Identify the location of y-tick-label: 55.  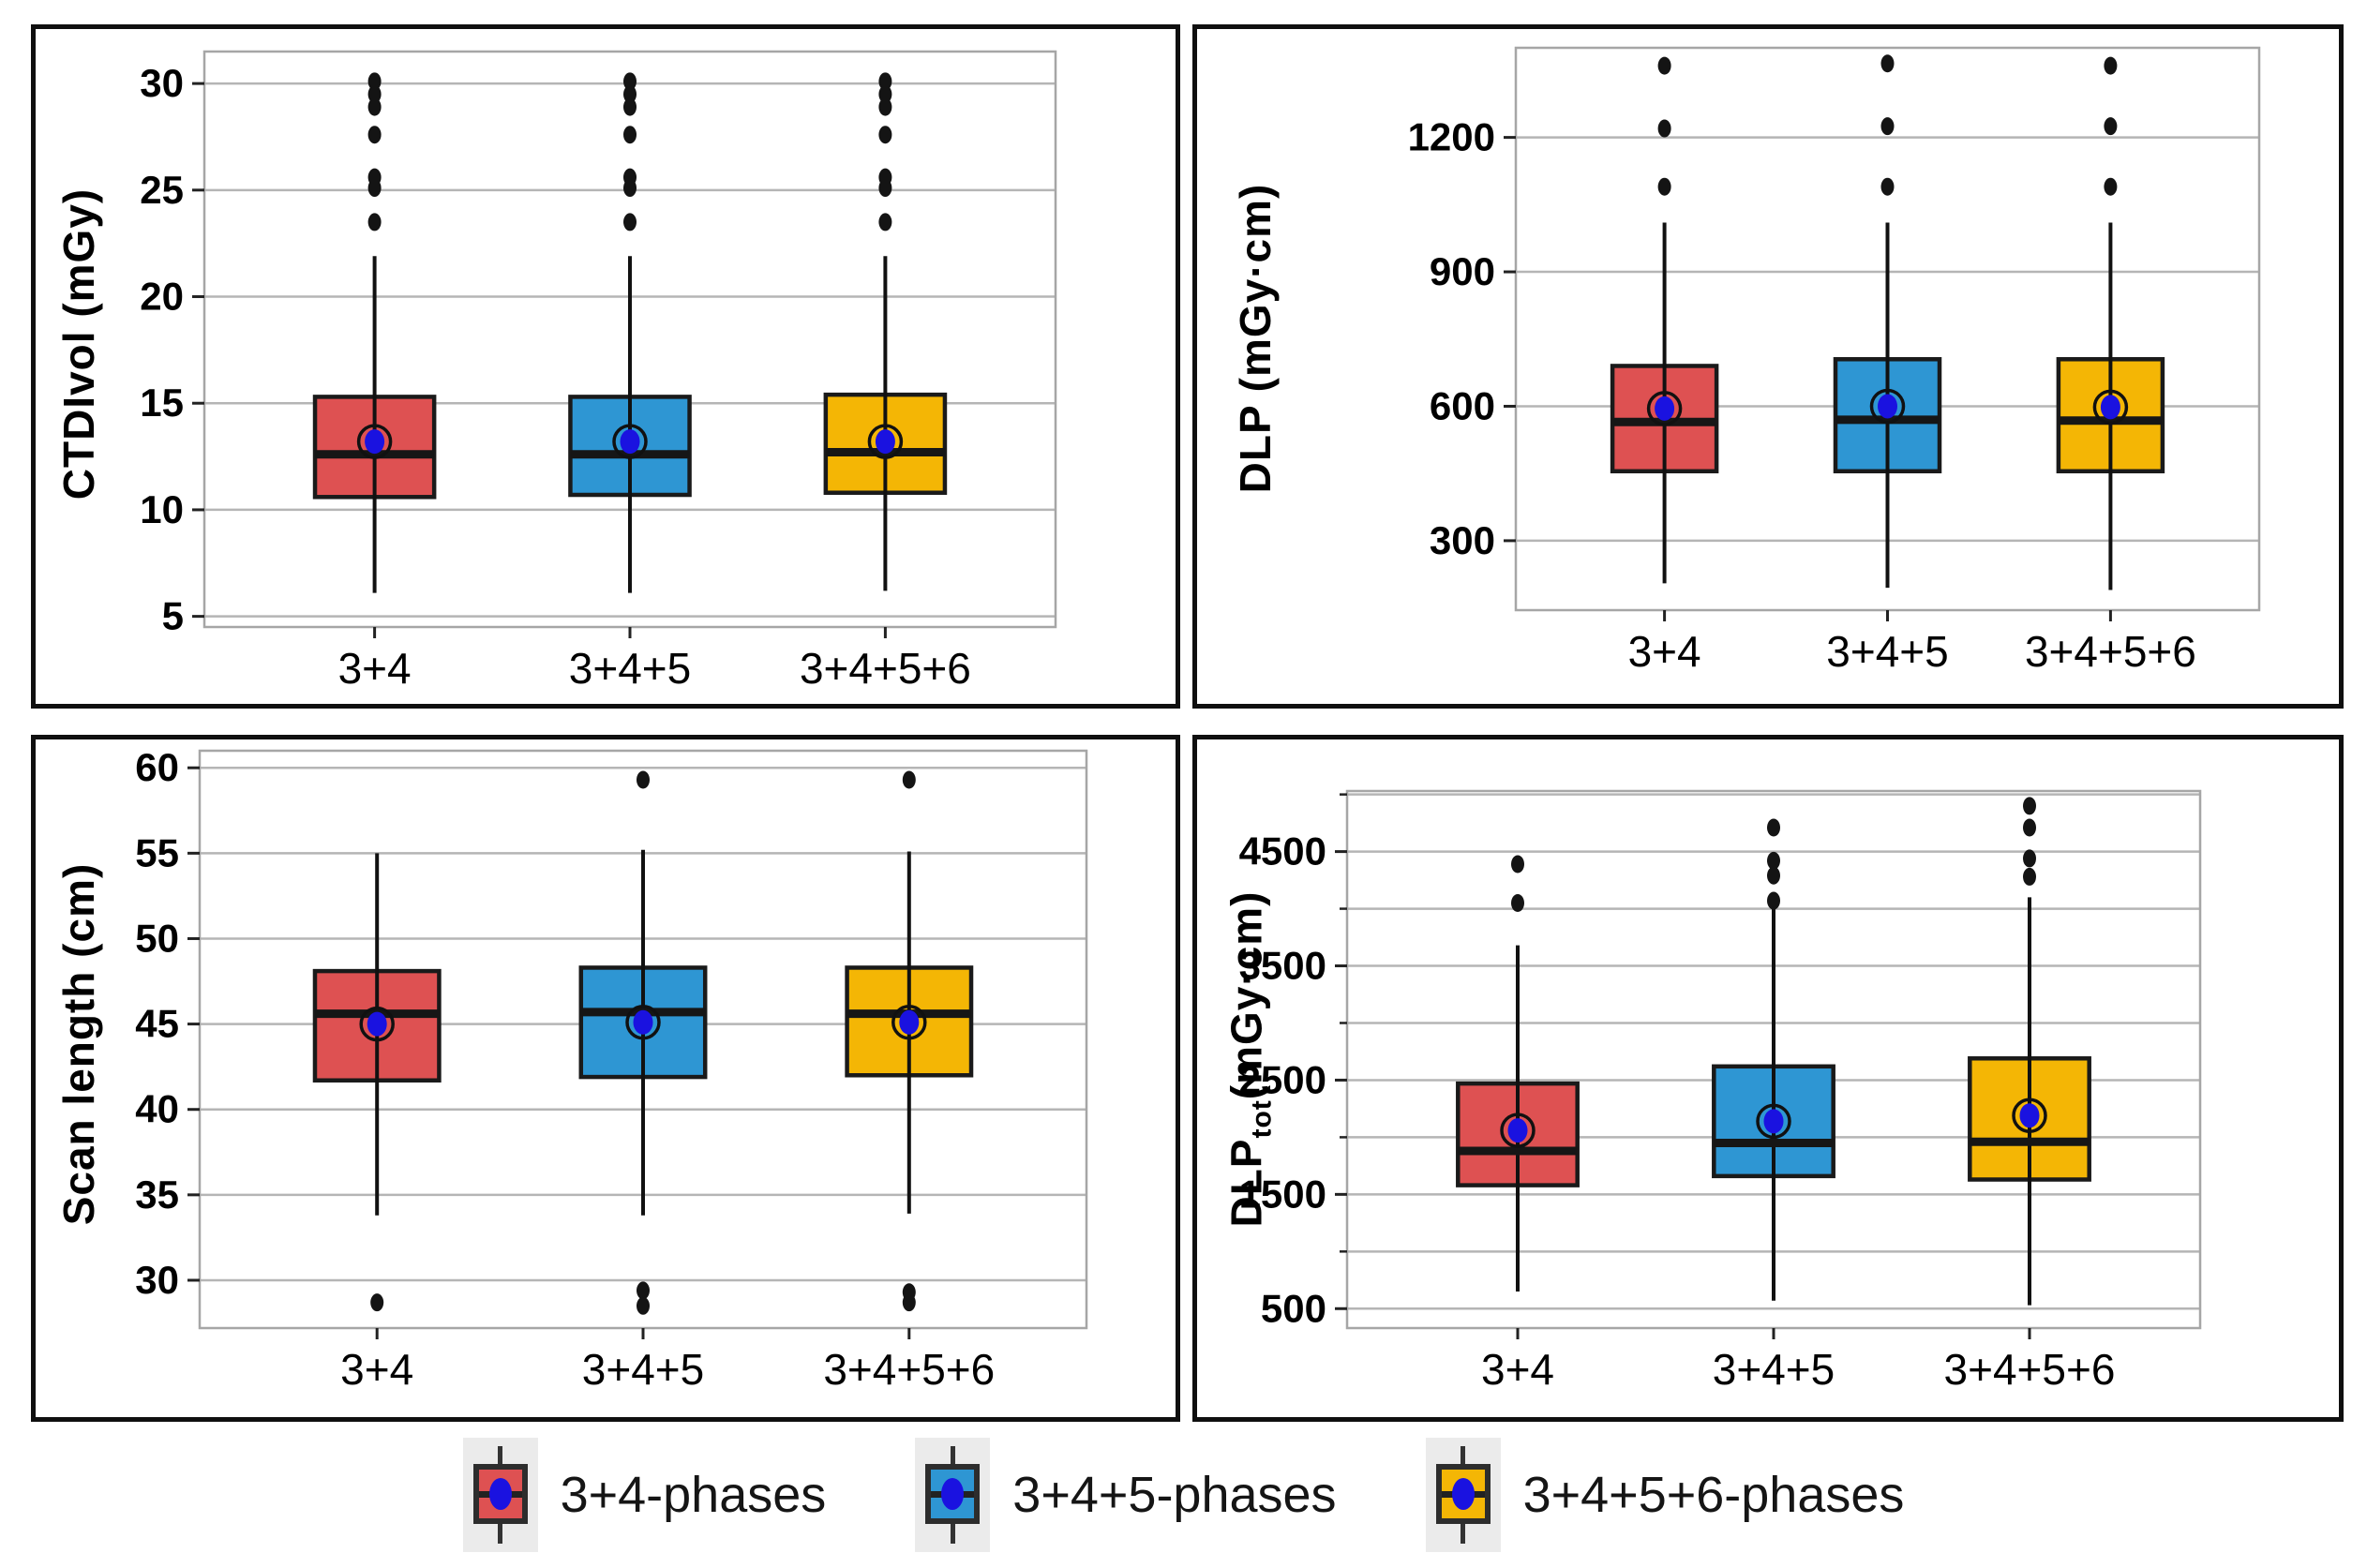
(157, 852).